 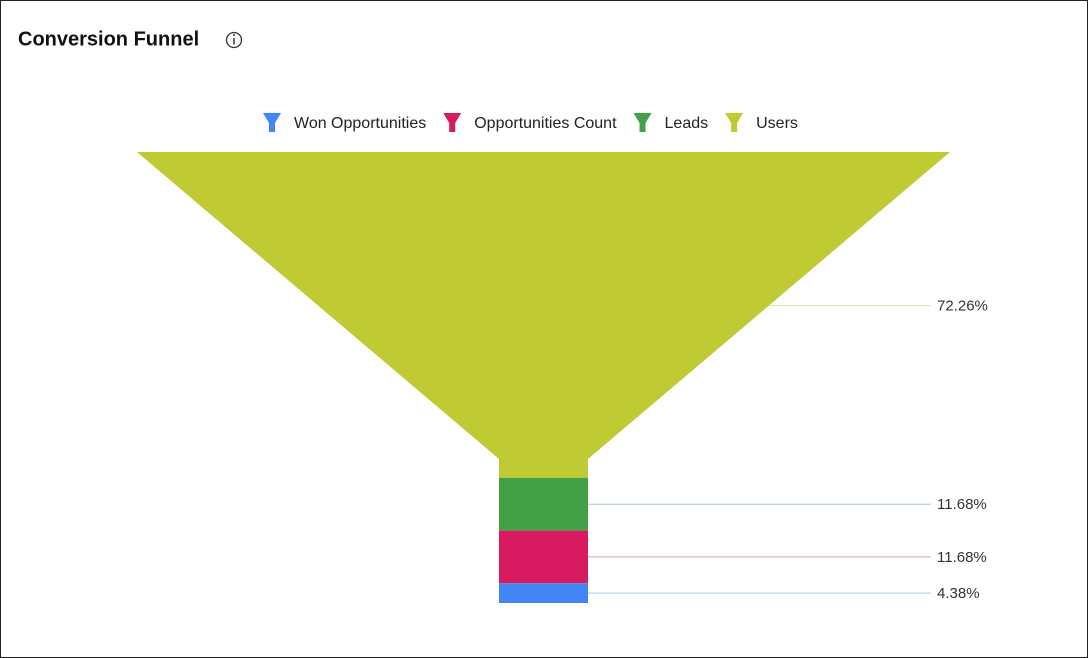 I want to click on legend-item: Opportunities Count, so click(x=530, y=122).